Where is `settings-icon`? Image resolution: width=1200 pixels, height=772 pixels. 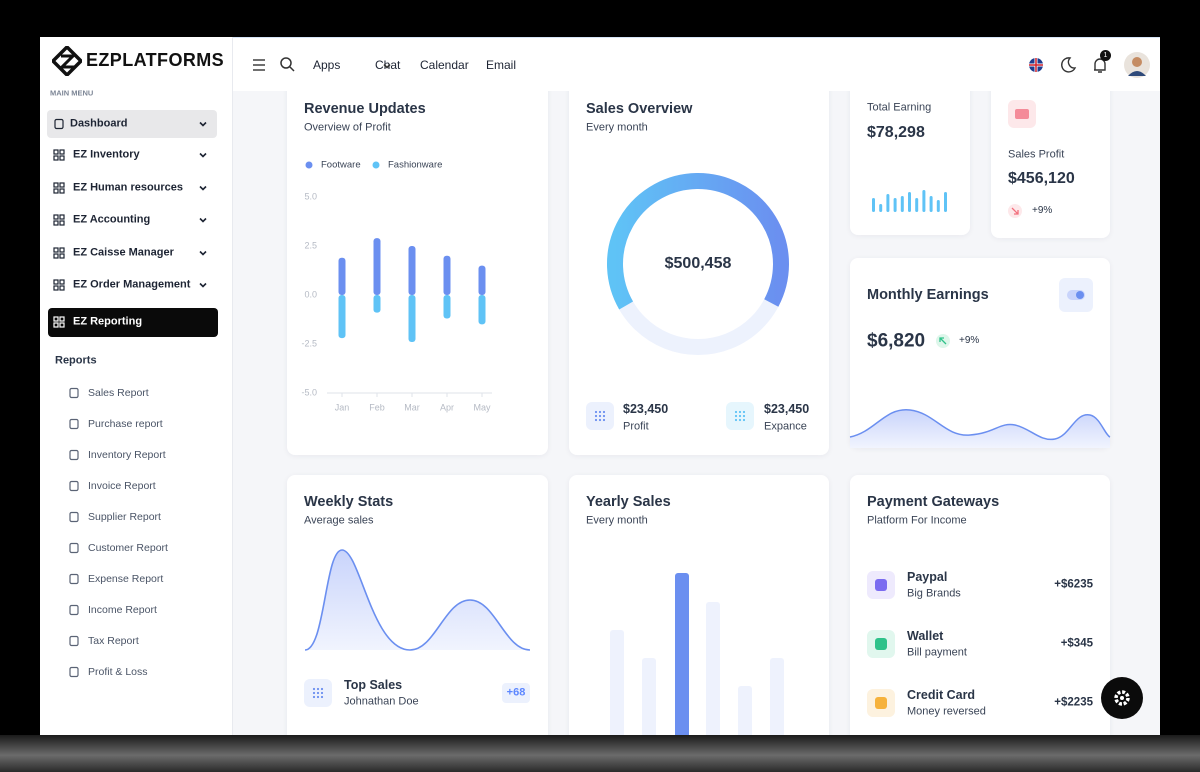 settings-icon is located at coordinates (1122, 698).